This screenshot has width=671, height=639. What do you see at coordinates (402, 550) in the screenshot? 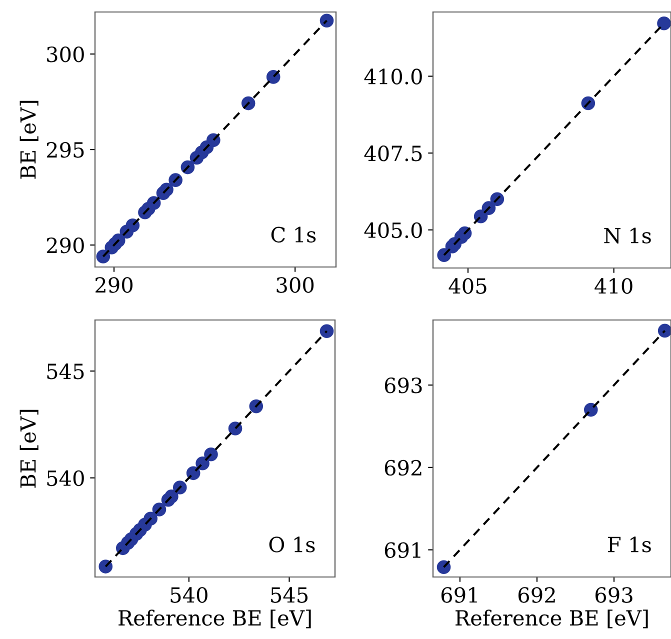
I see `y-tick-label: 691` at bounding box center [402, 550].